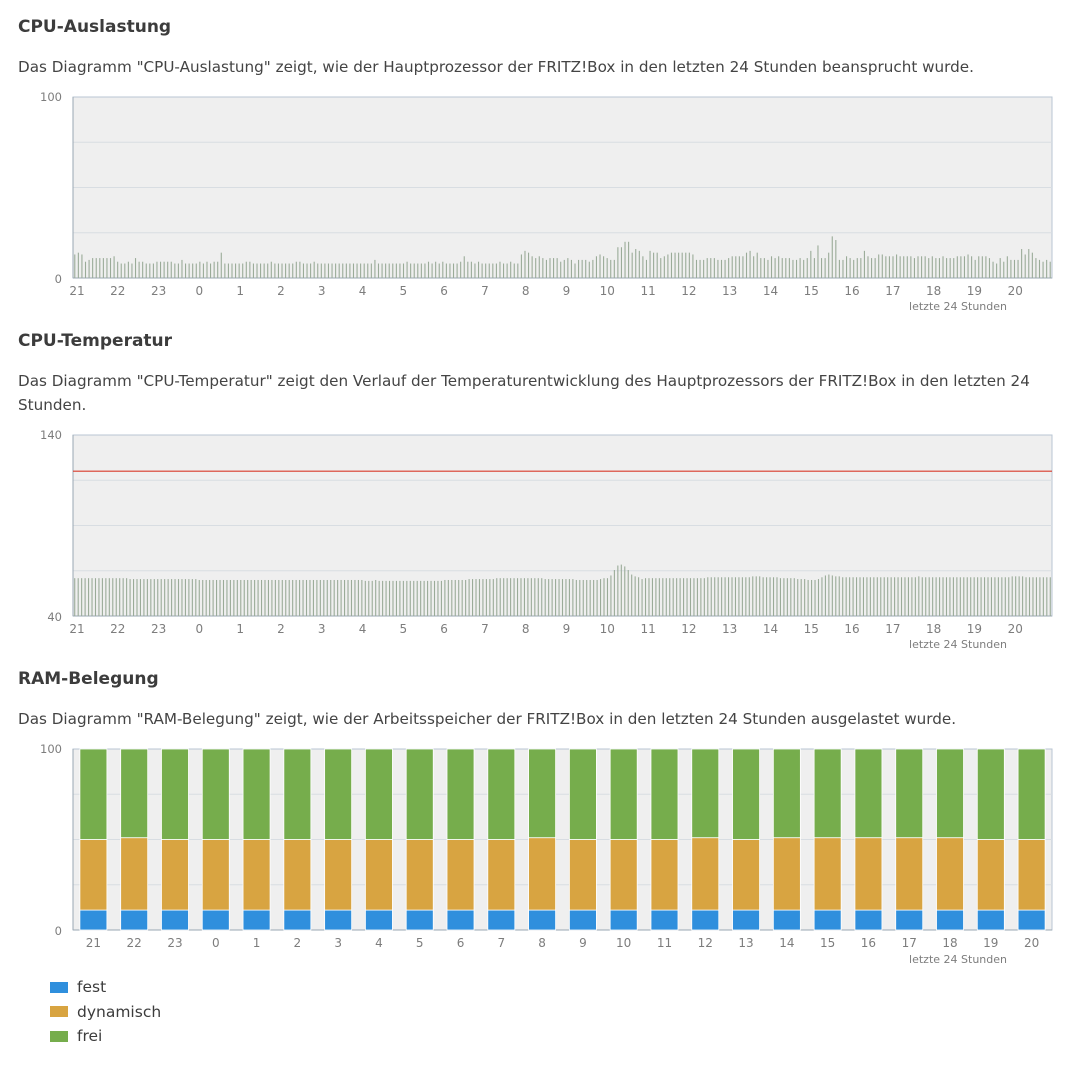 Image resolution: width=1080 pixels, height=1069 pixels. Describe the element at coordinates (688, 629) in the screenshot. I see `cpu-temp-x-tick-label: 12` at that location.